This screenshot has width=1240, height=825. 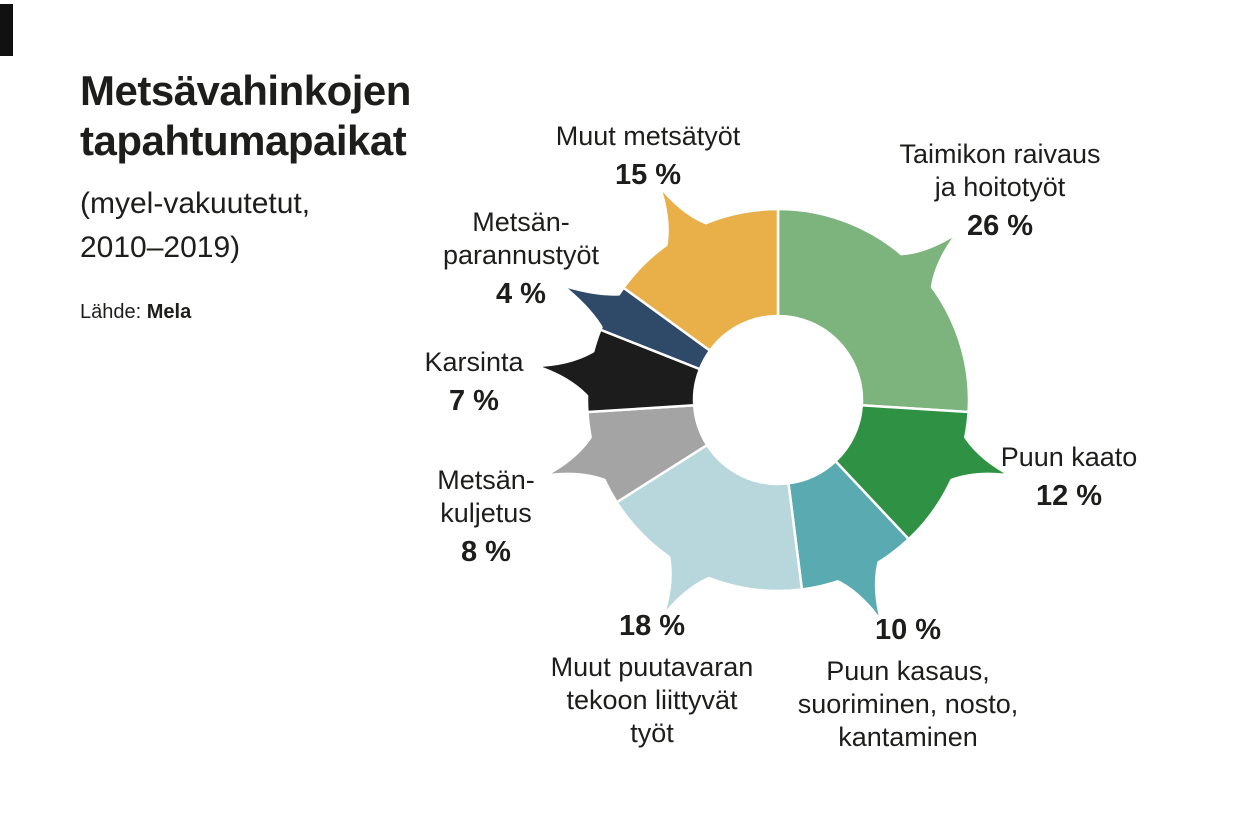 I want to click on slice-percent: 7 %, so click(x=474, y=401).